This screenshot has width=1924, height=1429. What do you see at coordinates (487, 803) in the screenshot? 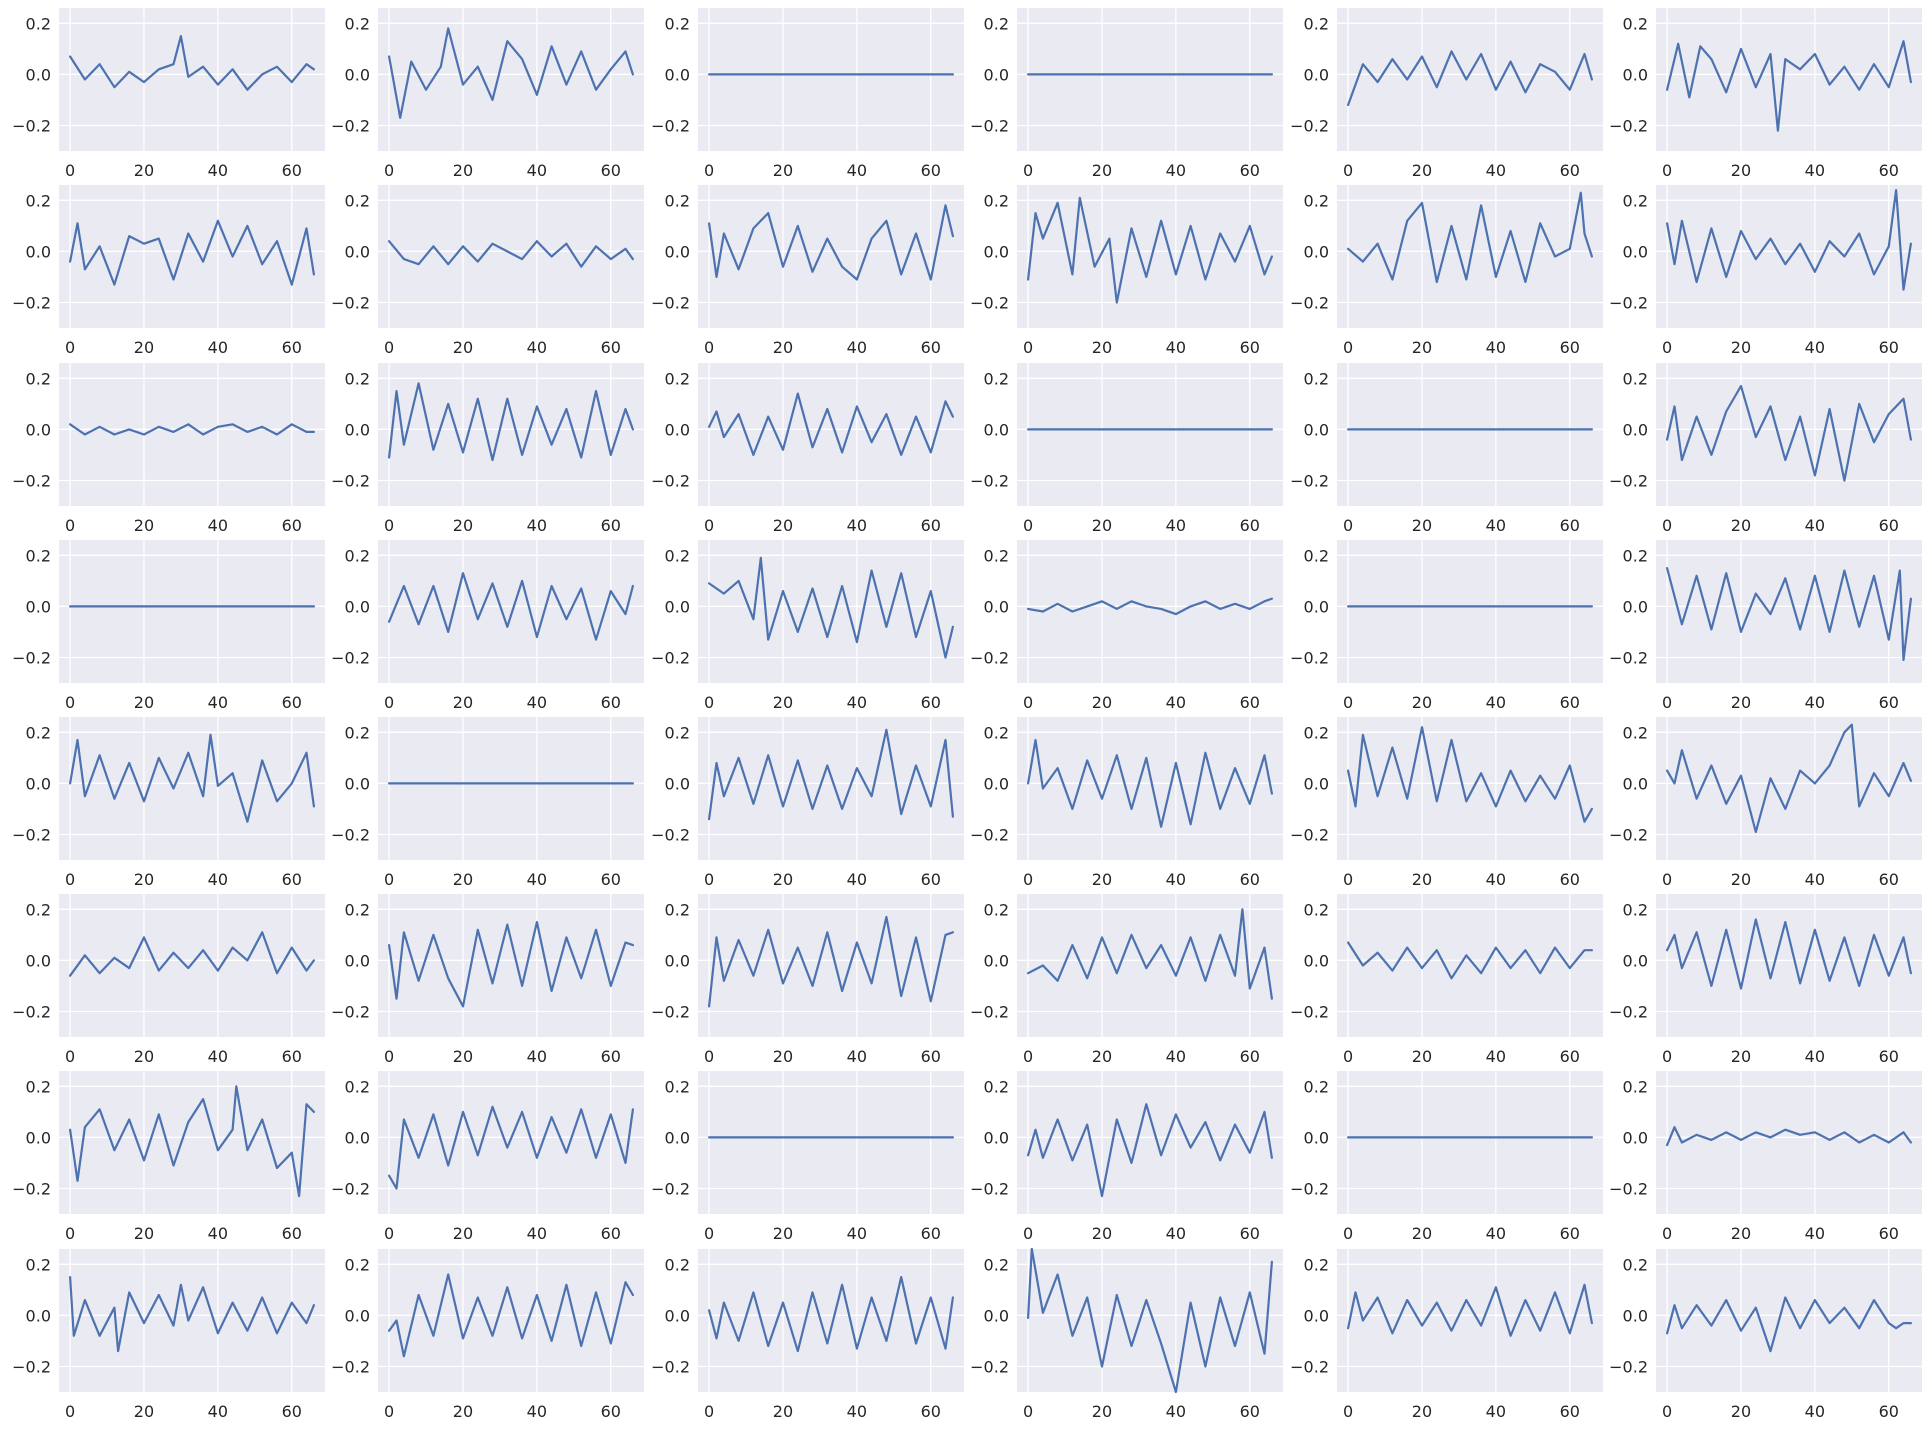
I see `subplot-r5-c2: 0.2 0.0 −0.2 0 20 40 60` at bounding box center [487, 803].